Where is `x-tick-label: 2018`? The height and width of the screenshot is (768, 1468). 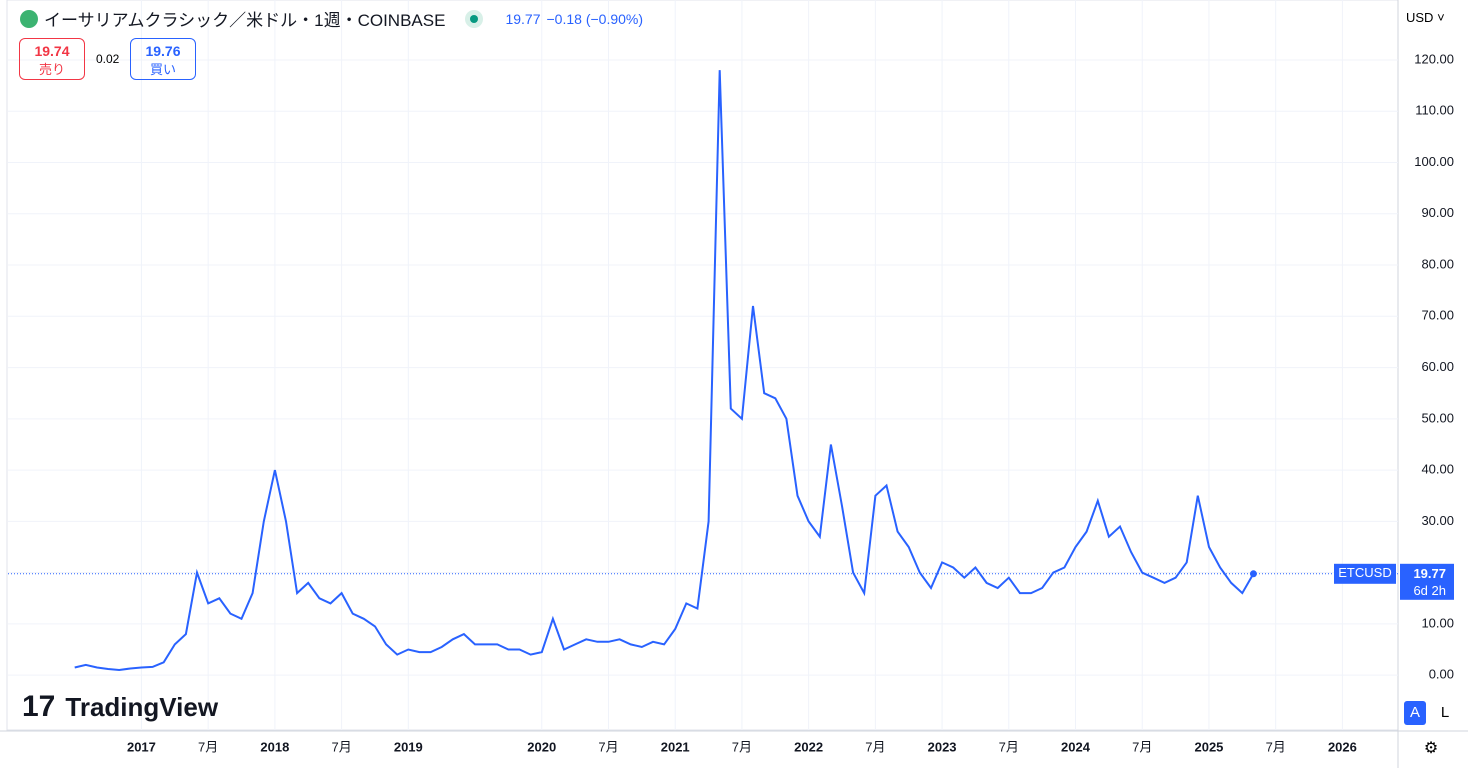
x-tick-label: 2018 is located at coordinates (274, 746).